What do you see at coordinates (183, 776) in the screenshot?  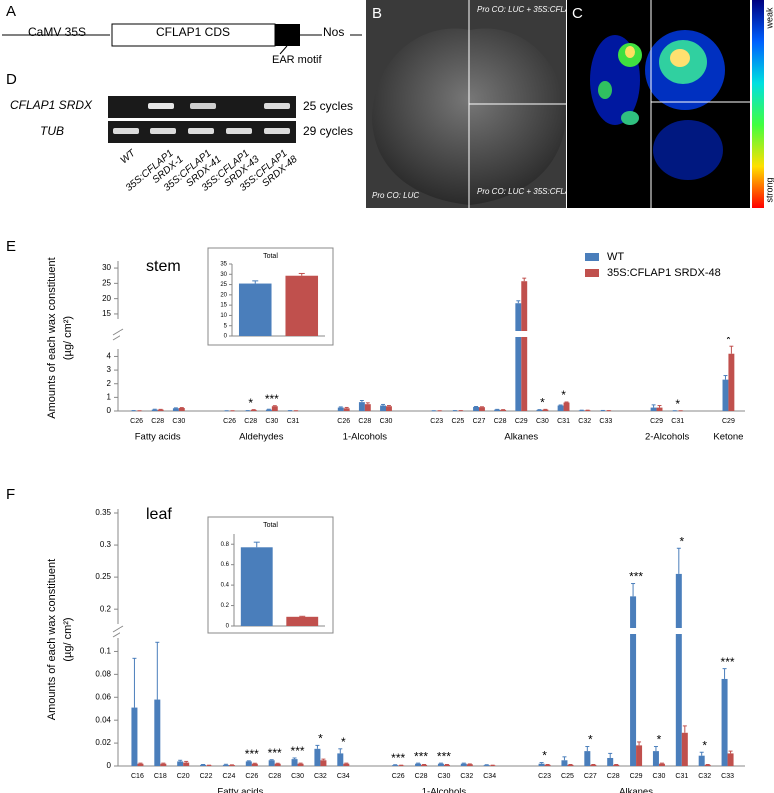 I see `x-tick-label: C20` at bounding box center [183, 776].